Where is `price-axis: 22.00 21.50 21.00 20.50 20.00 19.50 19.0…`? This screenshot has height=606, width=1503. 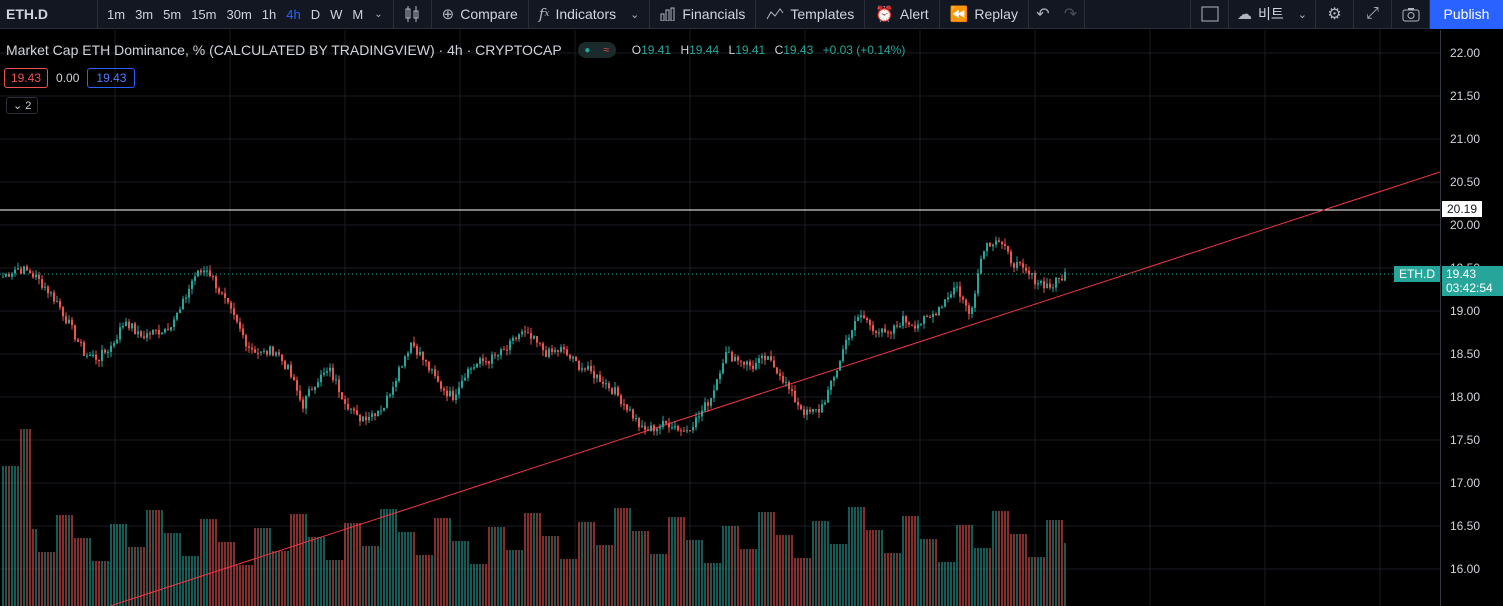
price-axis: 22.00 21.50 21.00 20.50 20.00 19.50 19.0… is located at coordinates (1471, 318).